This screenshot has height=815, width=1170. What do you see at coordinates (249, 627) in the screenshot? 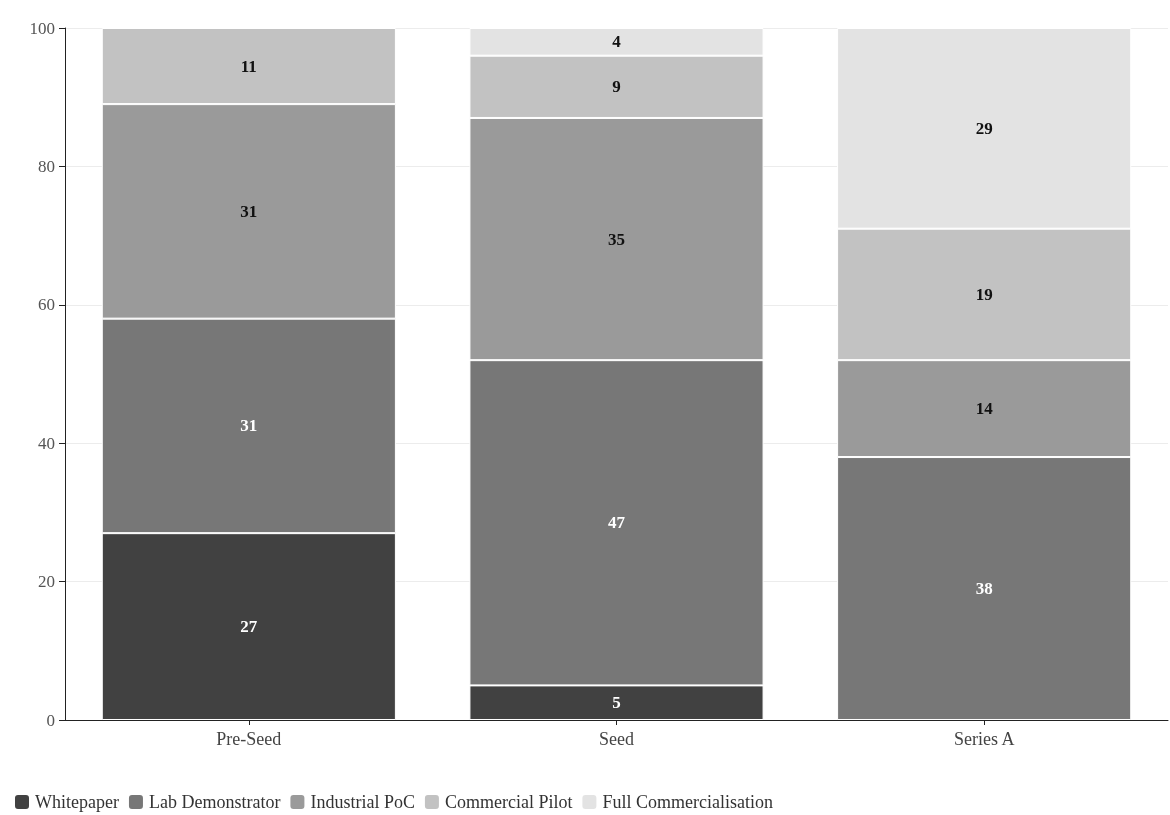
I see `data-label: 27` at bounding box center [249, 627].